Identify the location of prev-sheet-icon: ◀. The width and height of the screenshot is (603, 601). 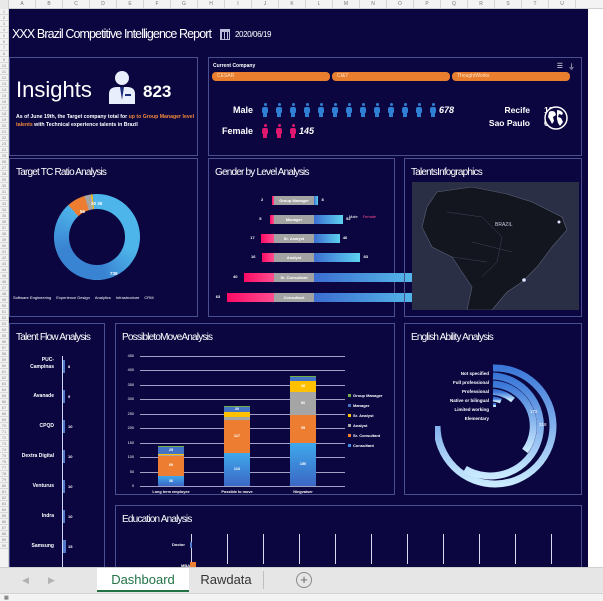
(25, 580).